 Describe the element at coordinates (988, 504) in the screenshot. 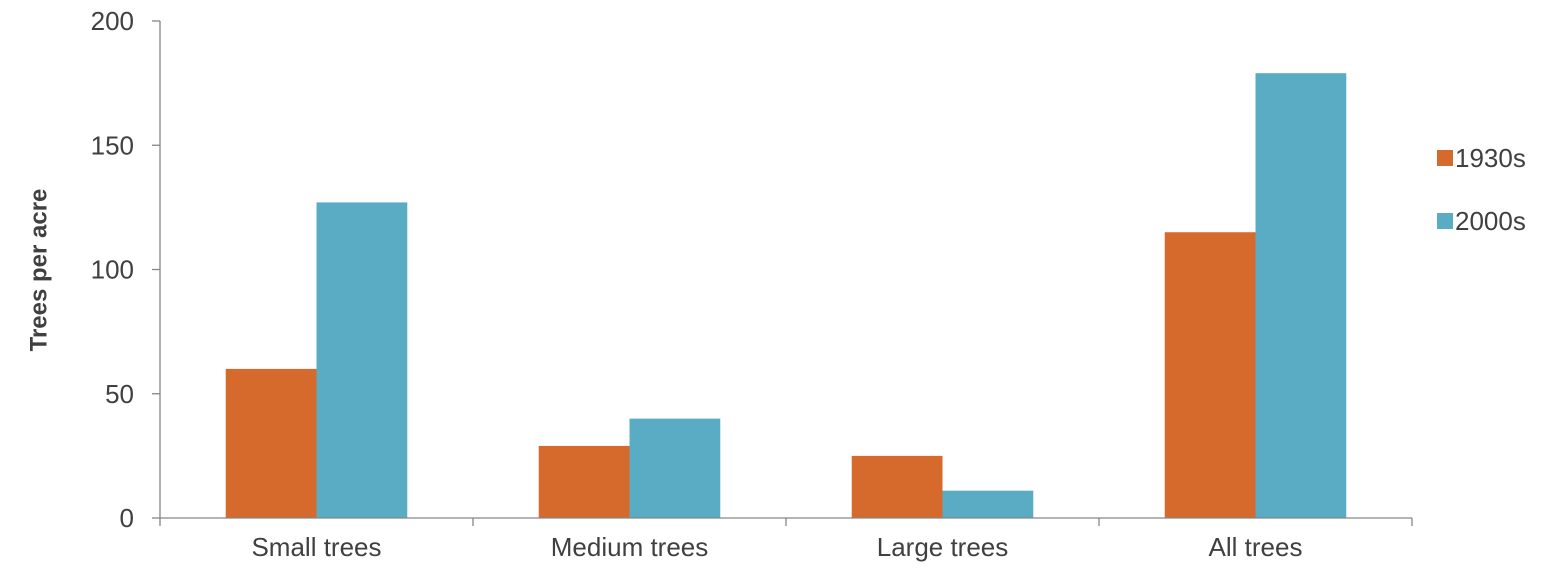

I see `bar-2000s-large-trees` at that location.